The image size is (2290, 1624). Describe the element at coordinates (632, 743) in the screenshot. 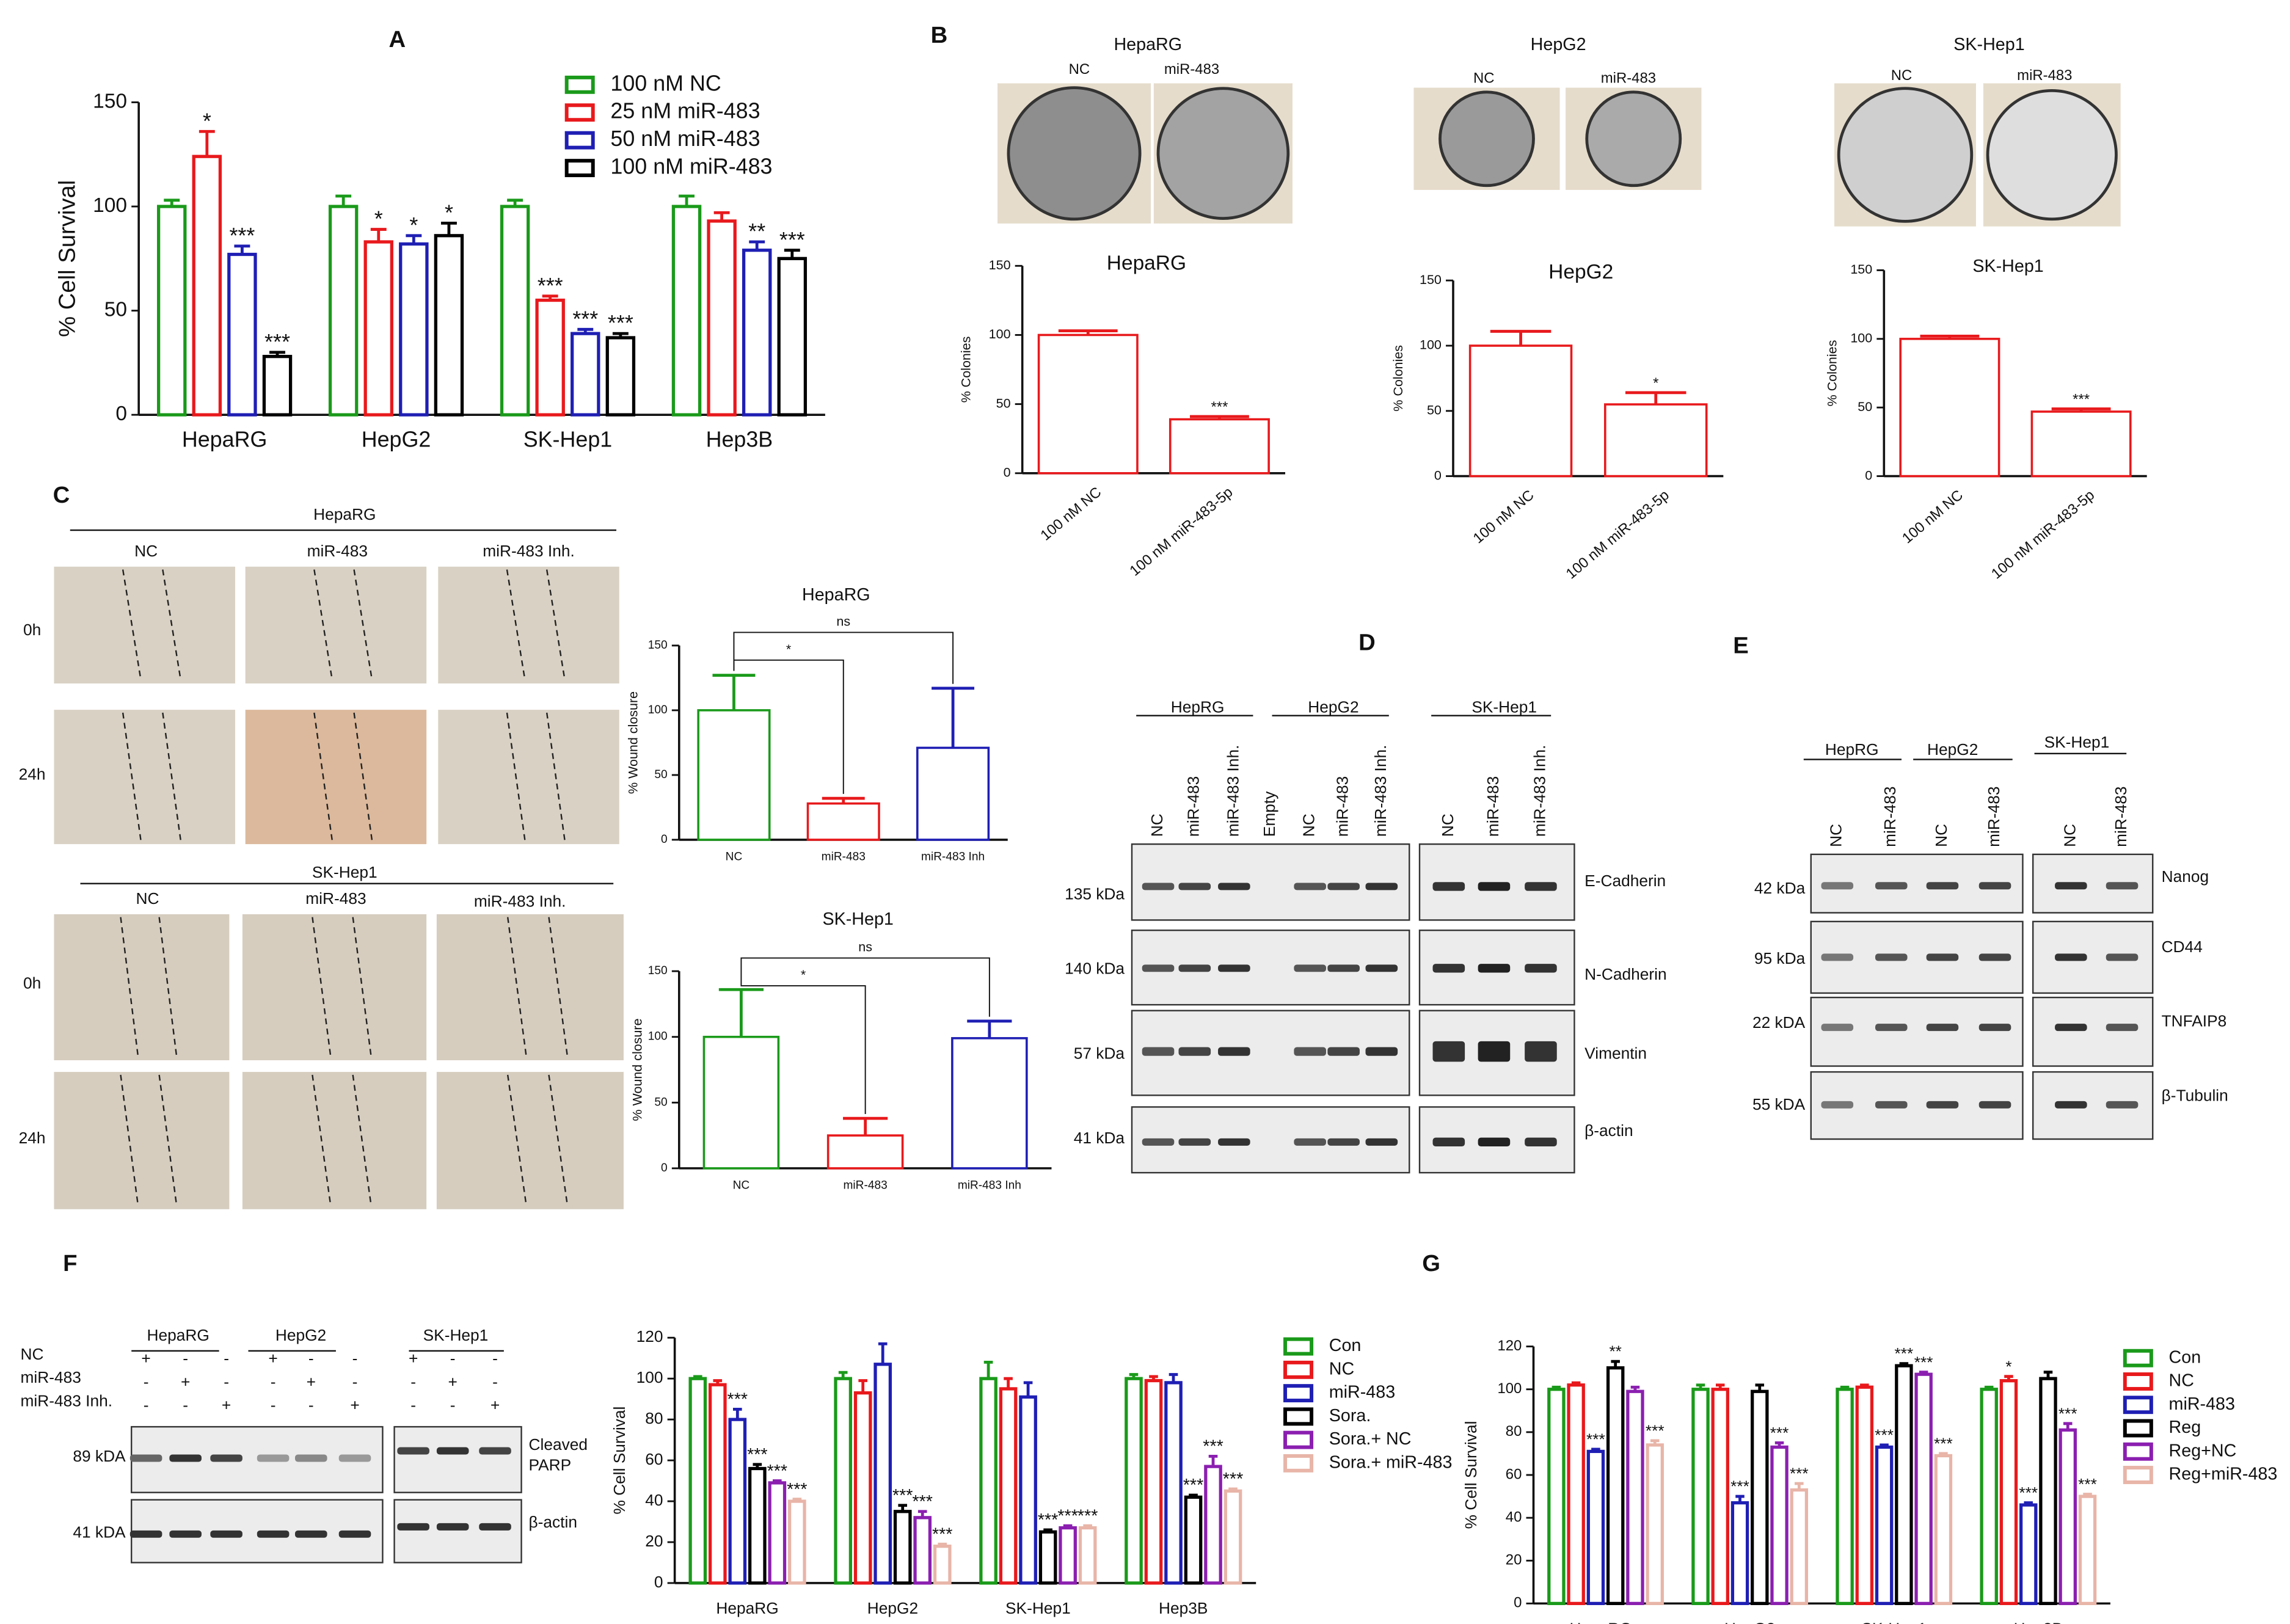

I see `y-axis-label: % Wound closure` at that location.